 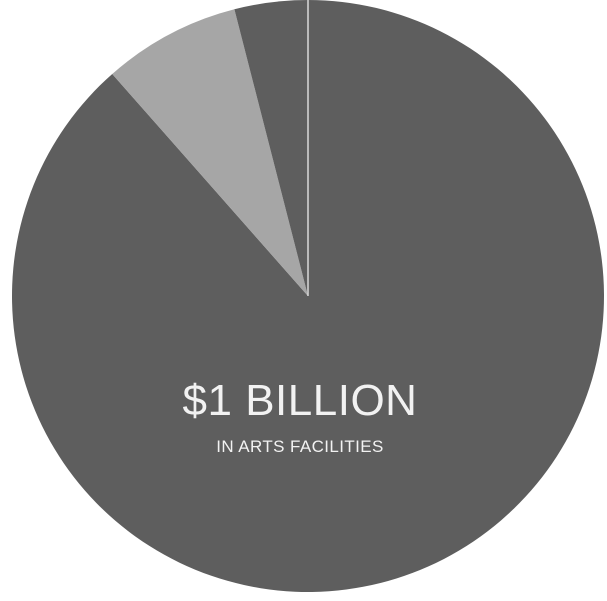 What do you see at coordinates (300, 446) in the screenshot?
I see `slice-label-sub: IN ARTS FACILITIES` at bounding box center [300, 446].